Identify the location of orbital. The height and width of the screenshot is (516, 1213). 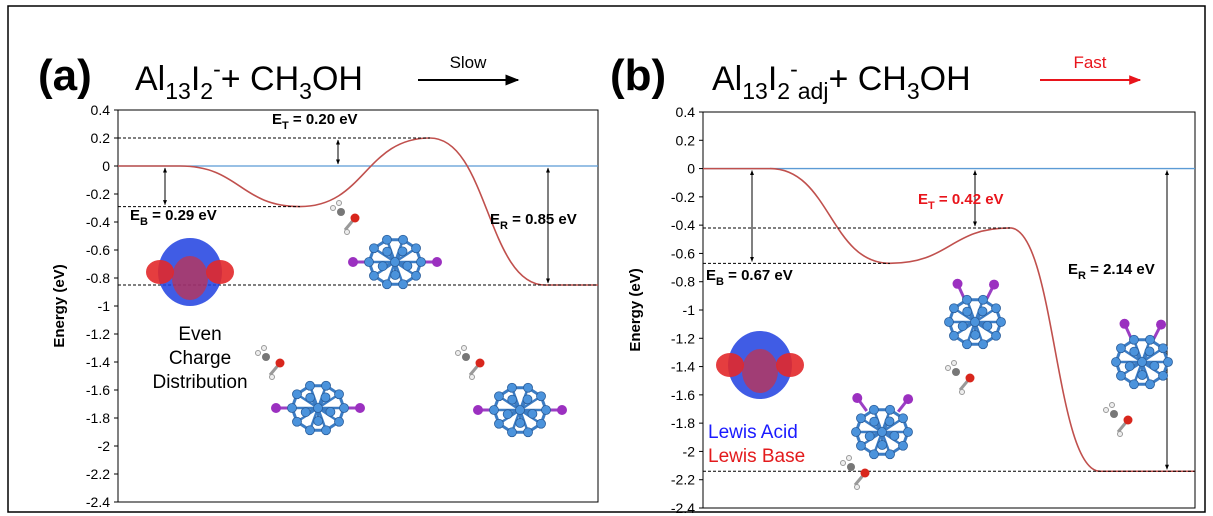
(760, 365).